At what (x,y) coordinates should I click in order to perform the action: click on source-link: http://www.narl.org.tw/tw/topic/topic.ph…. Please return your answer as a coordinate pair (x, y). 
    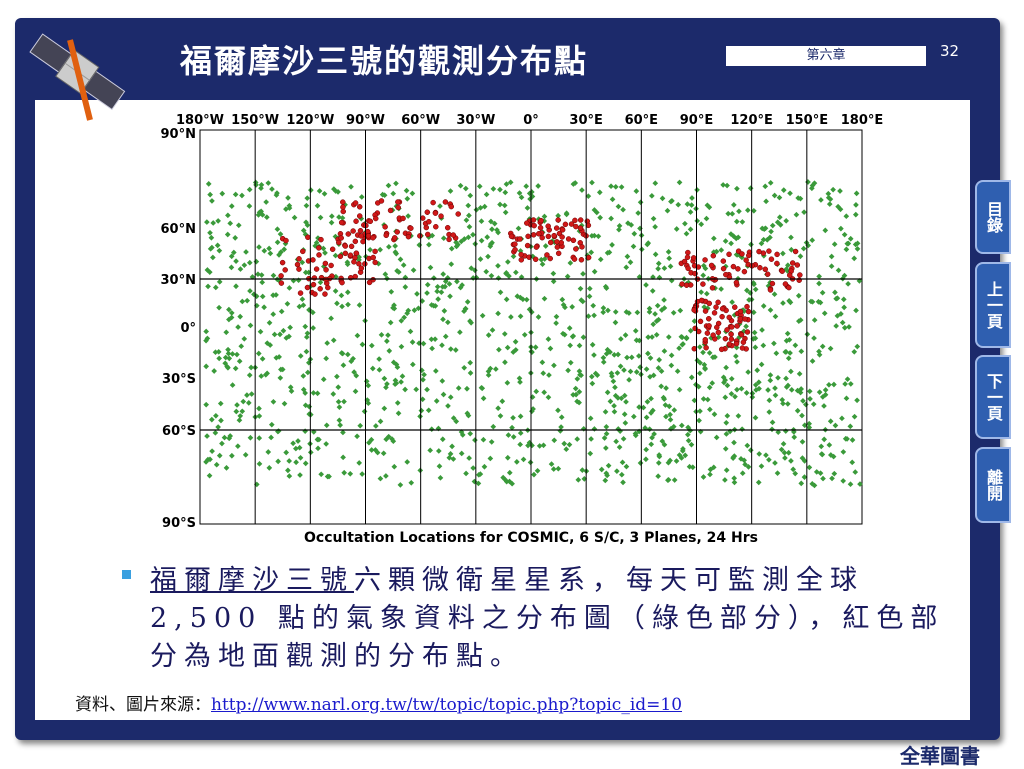
    Looking at the image, I should click on (447, 705).